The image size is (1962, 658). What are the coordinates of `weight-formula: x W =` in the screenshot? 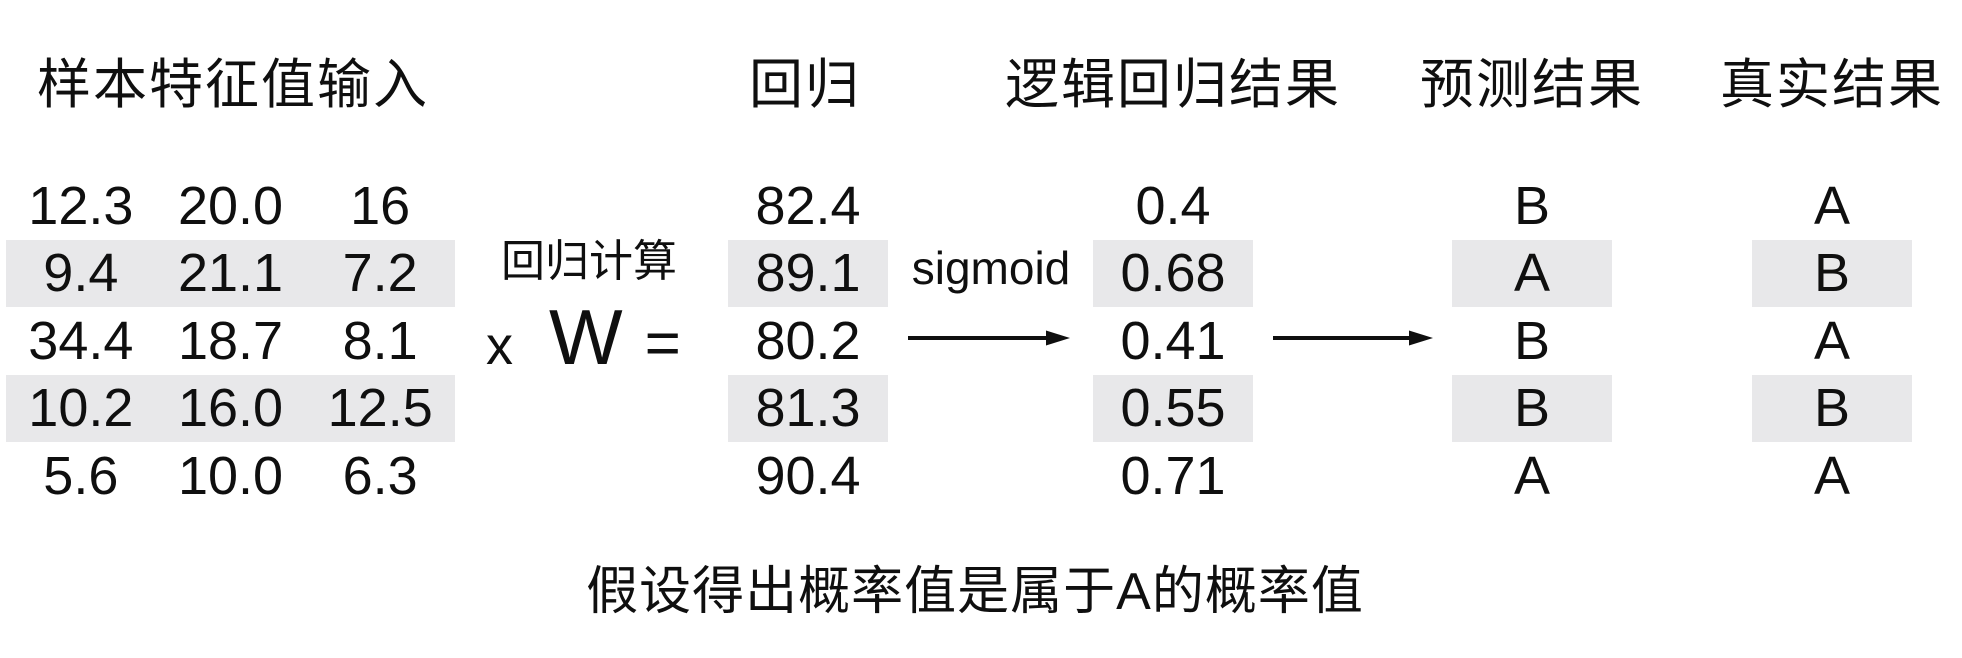 It's located at (583, 337).